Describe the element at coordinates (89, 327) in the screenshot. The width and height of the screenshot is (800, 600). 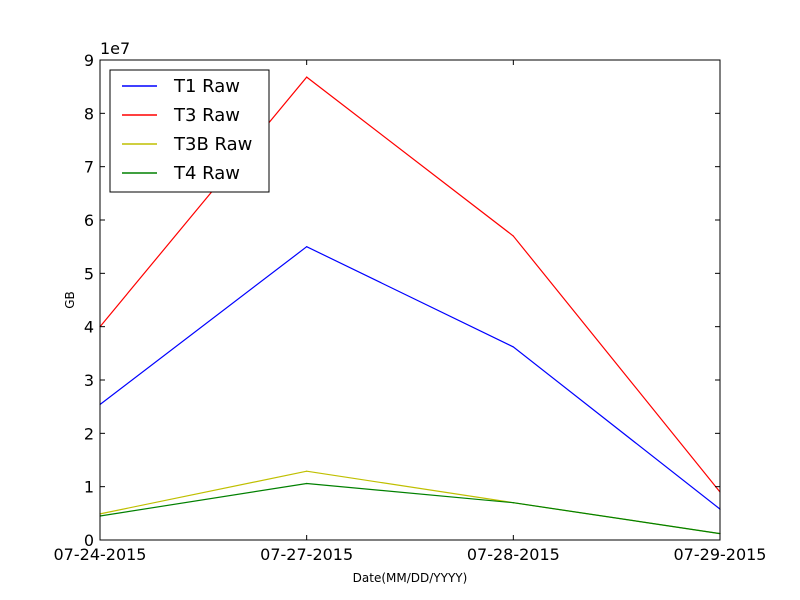
I see `y-tick-label: 4` at that location.